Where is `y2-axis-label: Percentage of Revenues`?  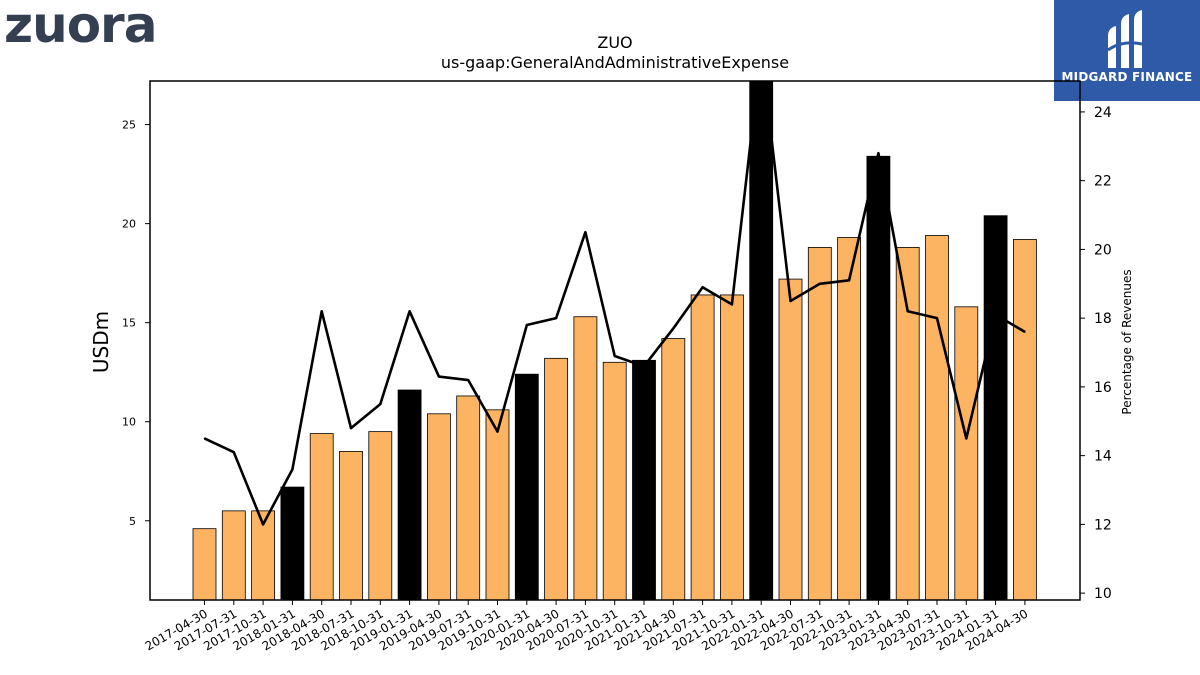
y2-axis-label: Percentage of Revenues is located at coordinates (1127, 341).